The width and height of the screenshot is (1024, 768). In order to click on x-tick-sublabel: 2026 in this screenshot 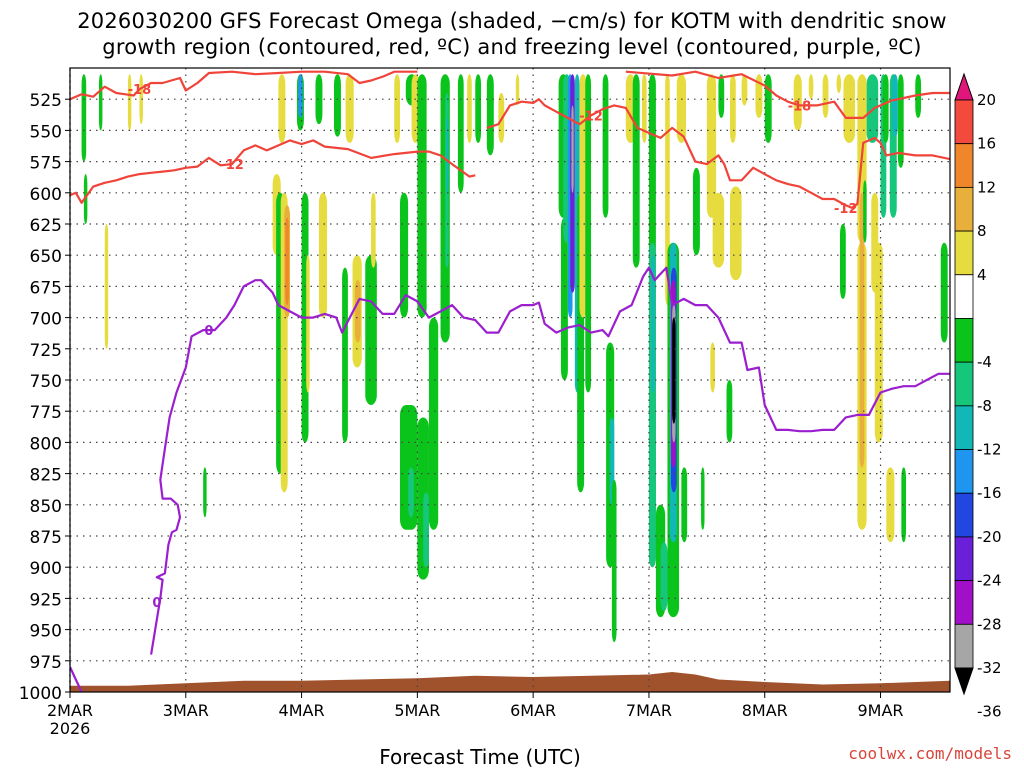, I will do `click(70, 728)`.